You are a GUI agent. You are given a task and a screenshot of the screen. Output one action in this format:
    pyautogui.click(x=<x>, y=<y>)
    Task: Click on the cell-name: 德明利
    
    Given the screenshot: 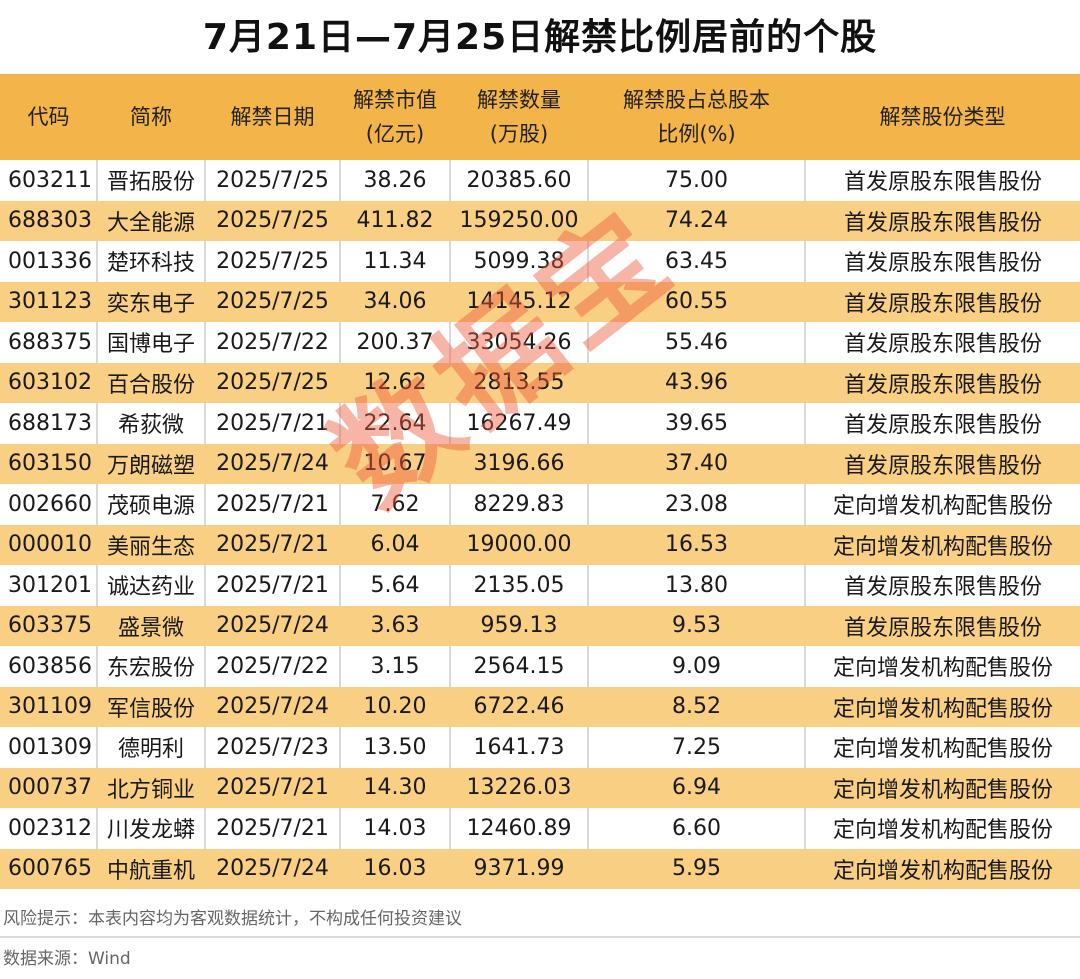 What is the action you would take?
    pyautogui.click(x=150, y=747)
    